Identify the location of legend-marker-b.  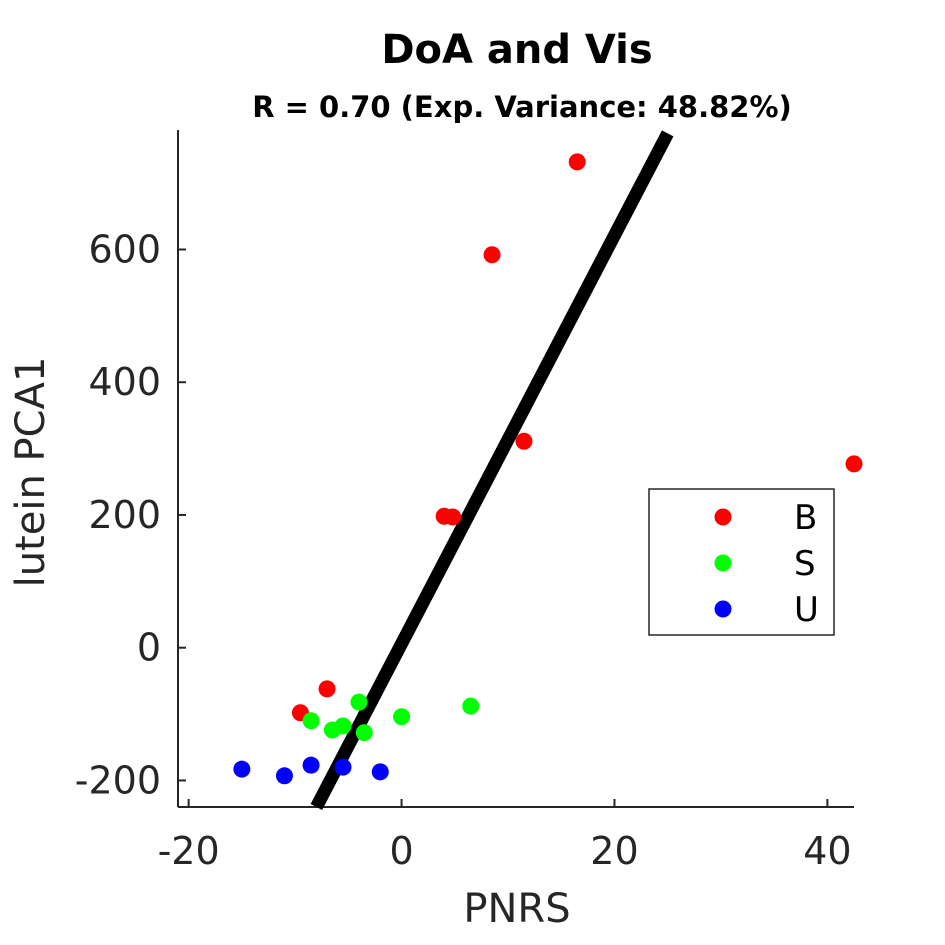
(723, 517).